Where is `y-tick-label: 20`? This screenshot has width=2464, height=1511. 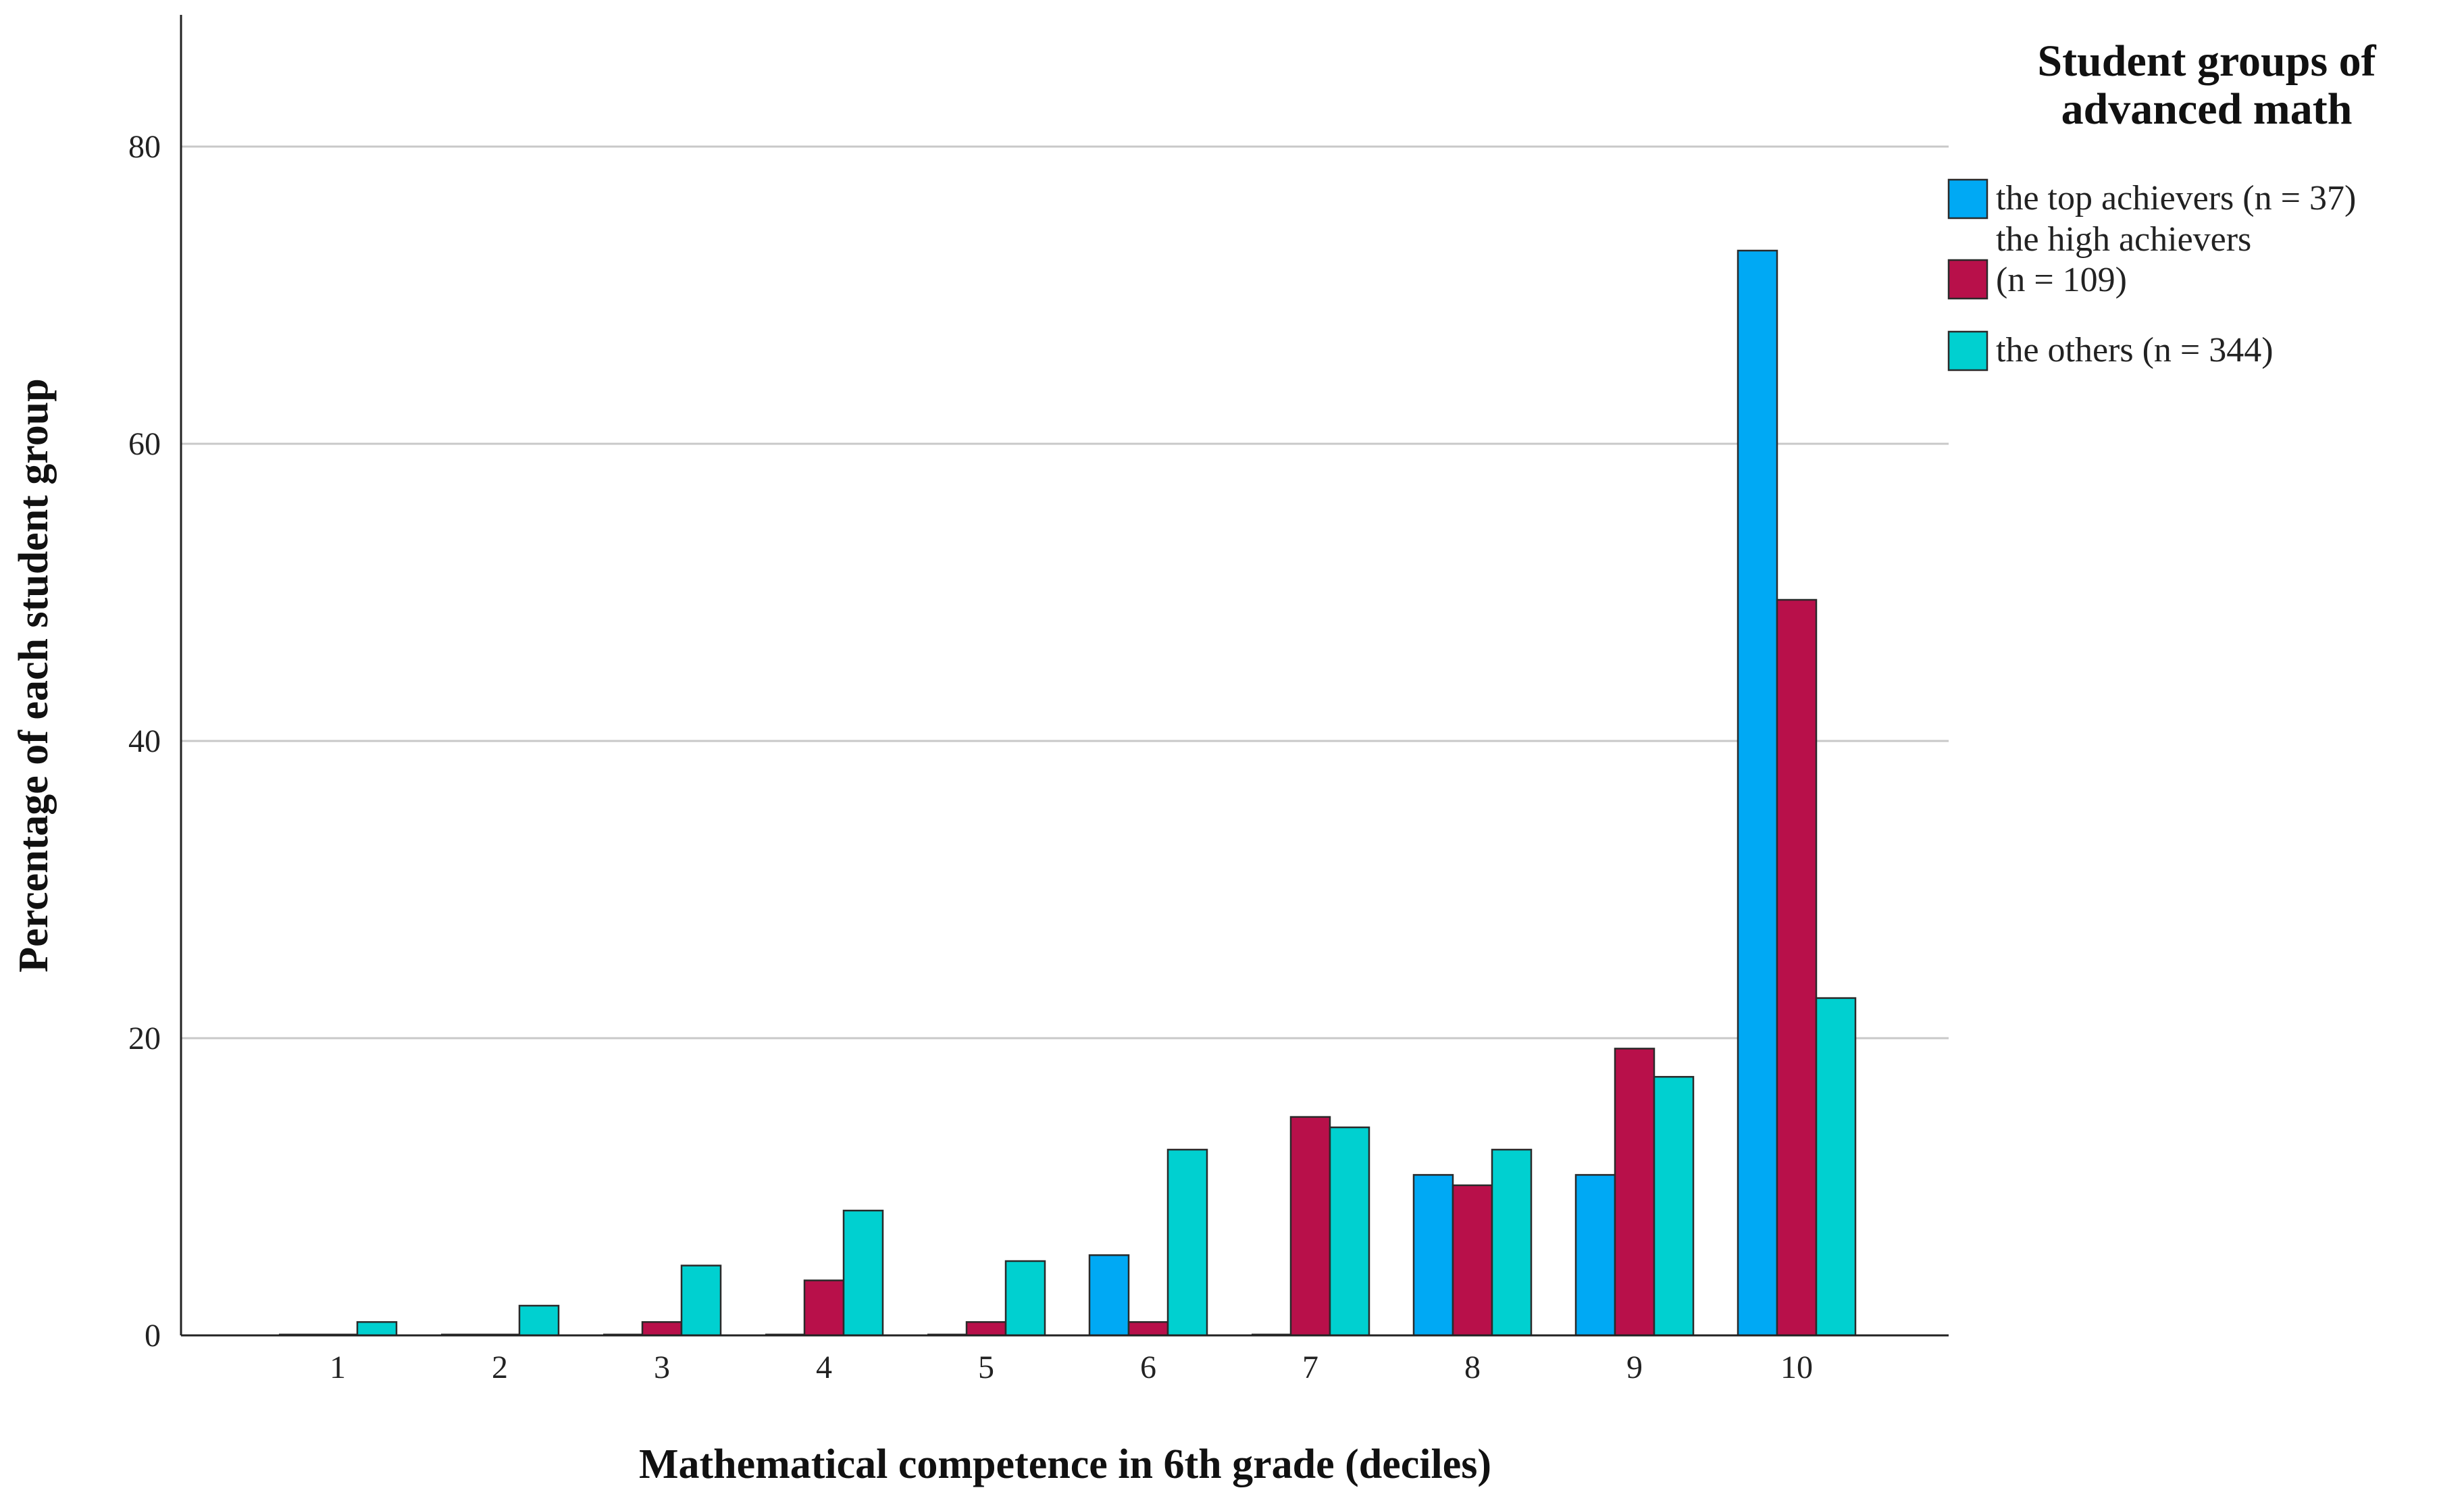 y-tick-label: 20 is located at coordinates (144, 1038).